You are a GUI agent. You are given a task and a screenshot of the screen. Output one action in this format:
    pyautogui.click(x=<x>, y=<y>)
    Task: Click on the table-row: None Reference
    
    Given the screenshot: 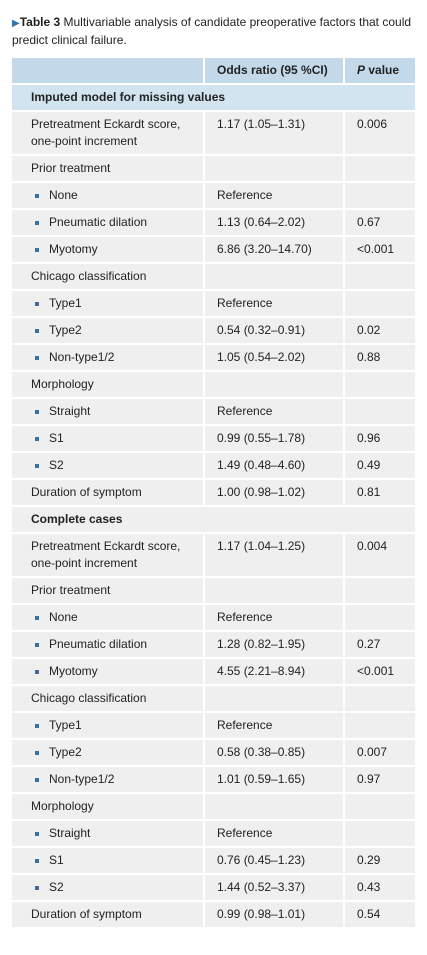 What is the action you would take?
    pyautogui.click(x=213, y=195)
    